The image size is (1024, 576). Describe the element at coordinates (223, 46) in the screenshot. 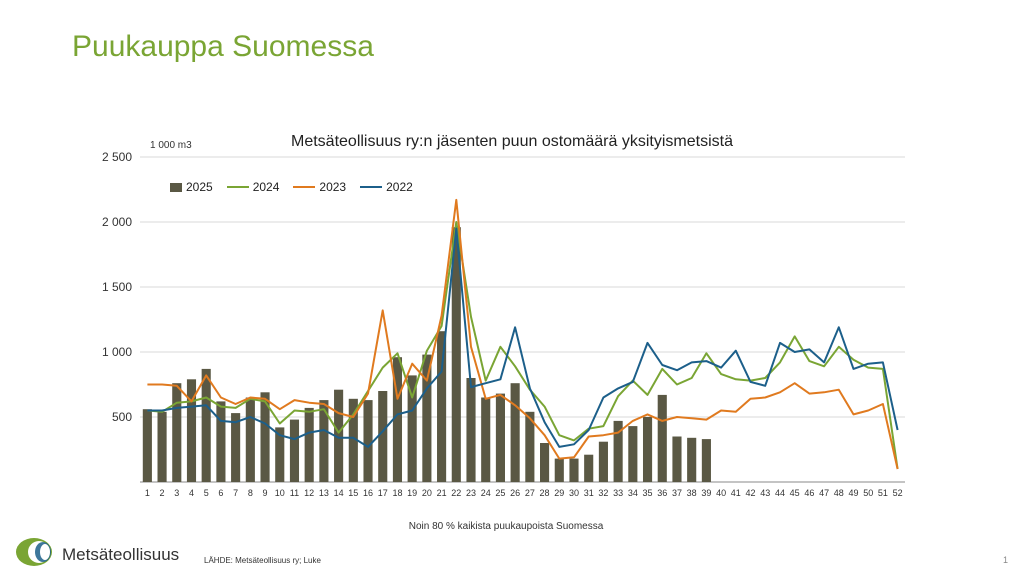

I see `slide-title: Puukauppa Suomessa` at that location.